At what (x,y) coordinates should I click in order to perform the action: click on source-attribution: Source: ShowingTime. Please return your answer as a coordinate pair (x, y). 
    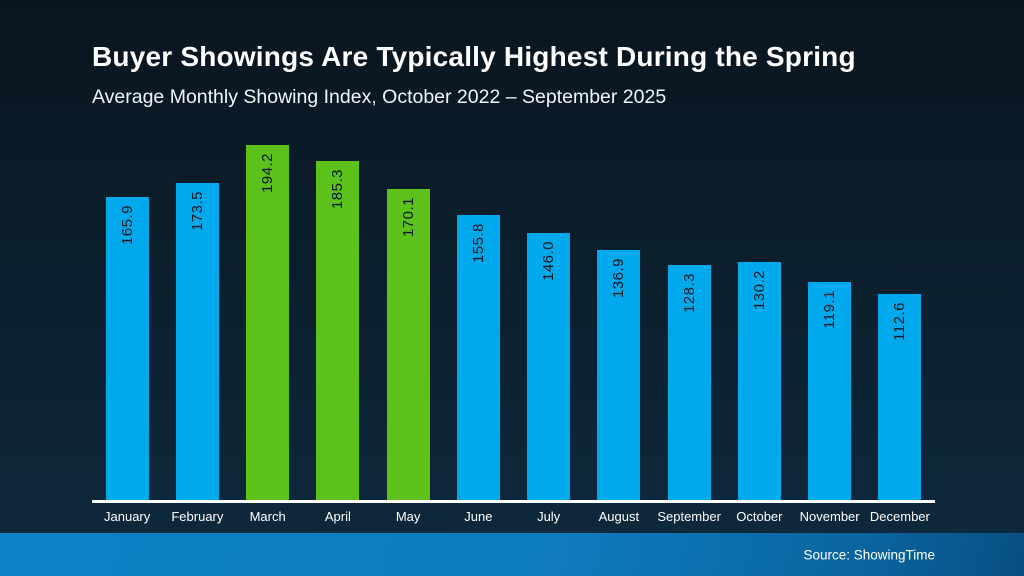
    Looking at the image, I should click on (869, 554).